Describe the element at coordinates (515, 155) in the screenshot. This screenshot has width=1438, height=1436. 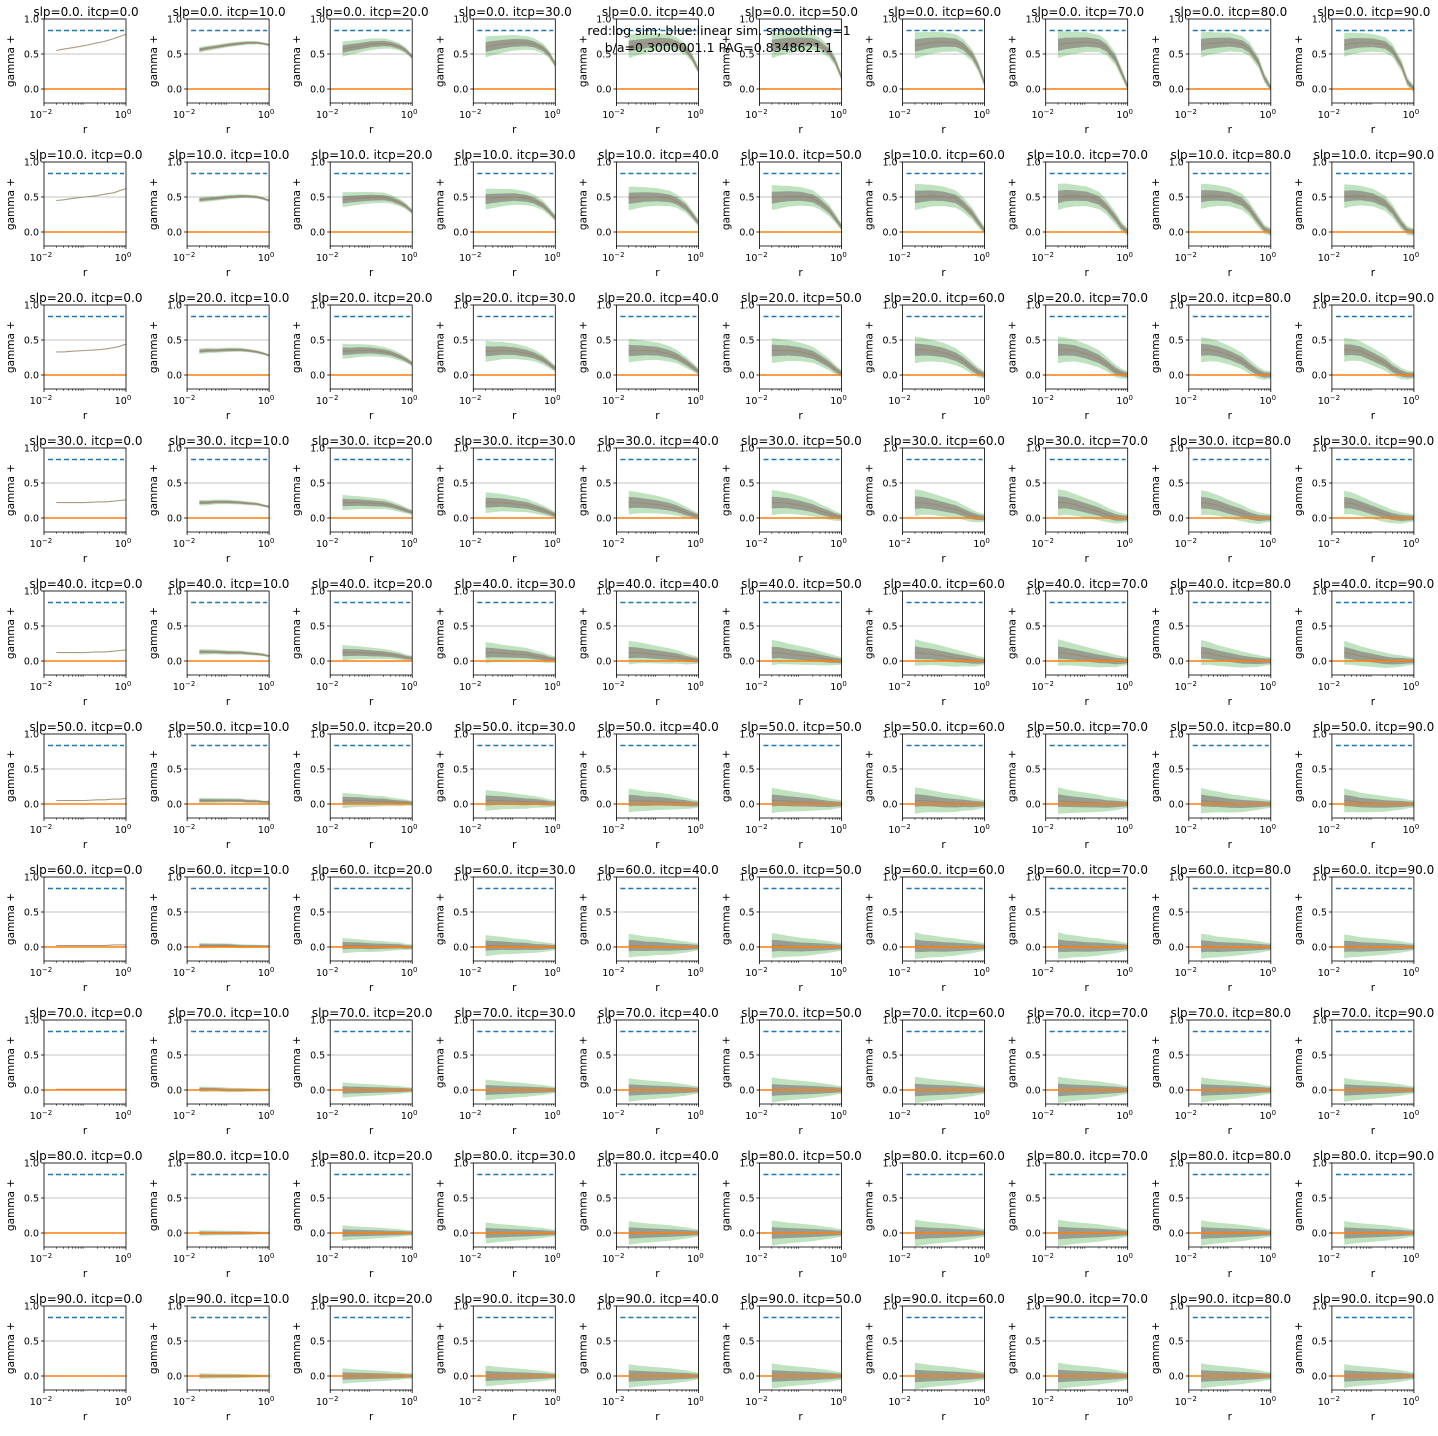
I see `subplot-title: slp=10.0. itcp=30.0` at that location.